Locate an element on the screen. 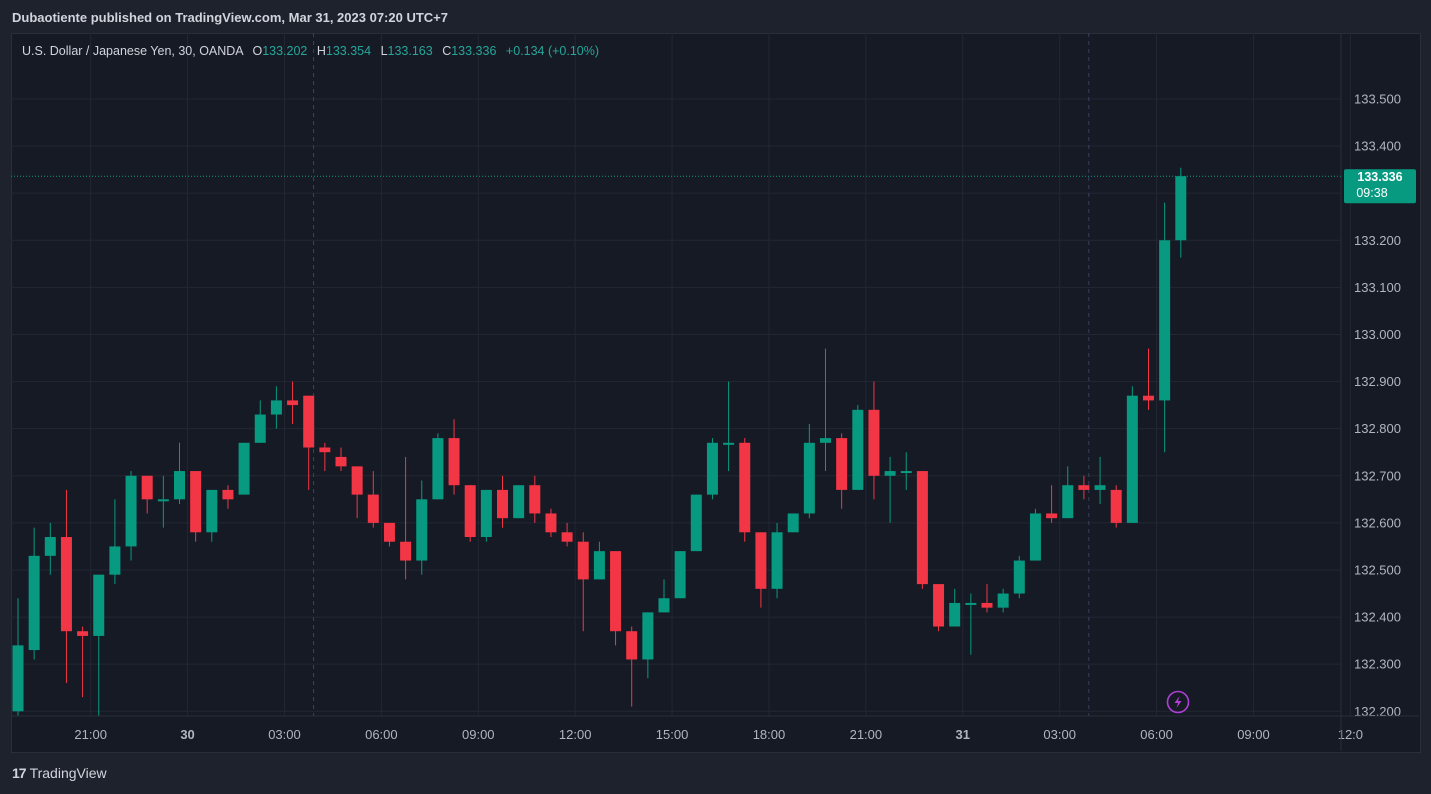  y-tick-label: 133.200 is located at coordinates (1377, 240).